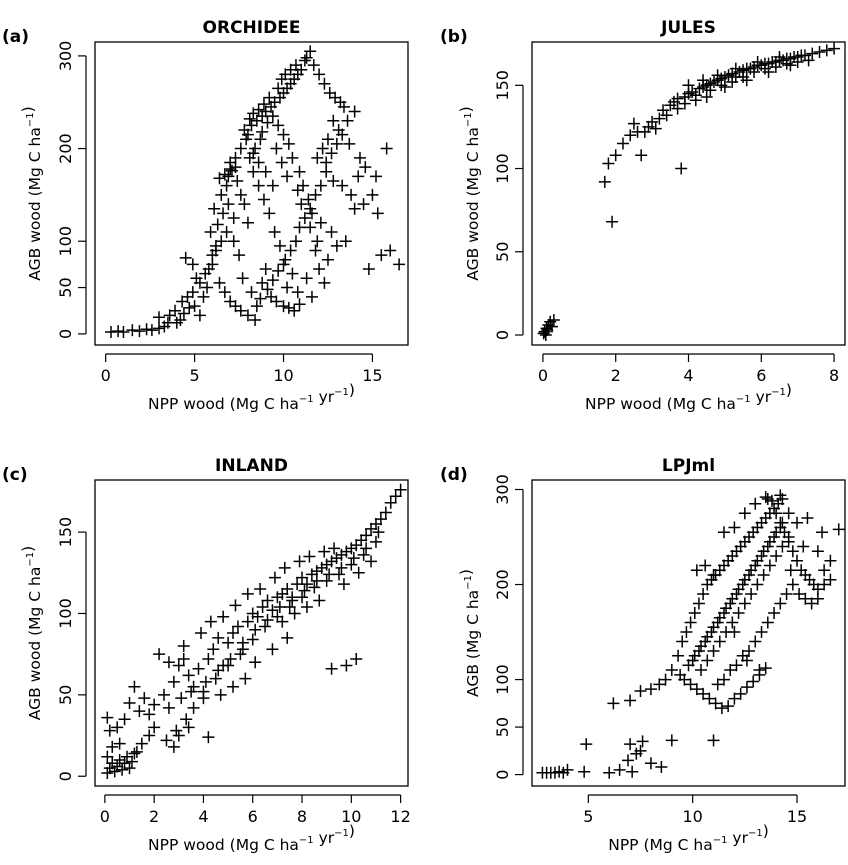 This screenshot has width=848, height=865. Describe the element at coordinates (502, 775) in the screenshot. I see `y-tick-label: 0` at that location.